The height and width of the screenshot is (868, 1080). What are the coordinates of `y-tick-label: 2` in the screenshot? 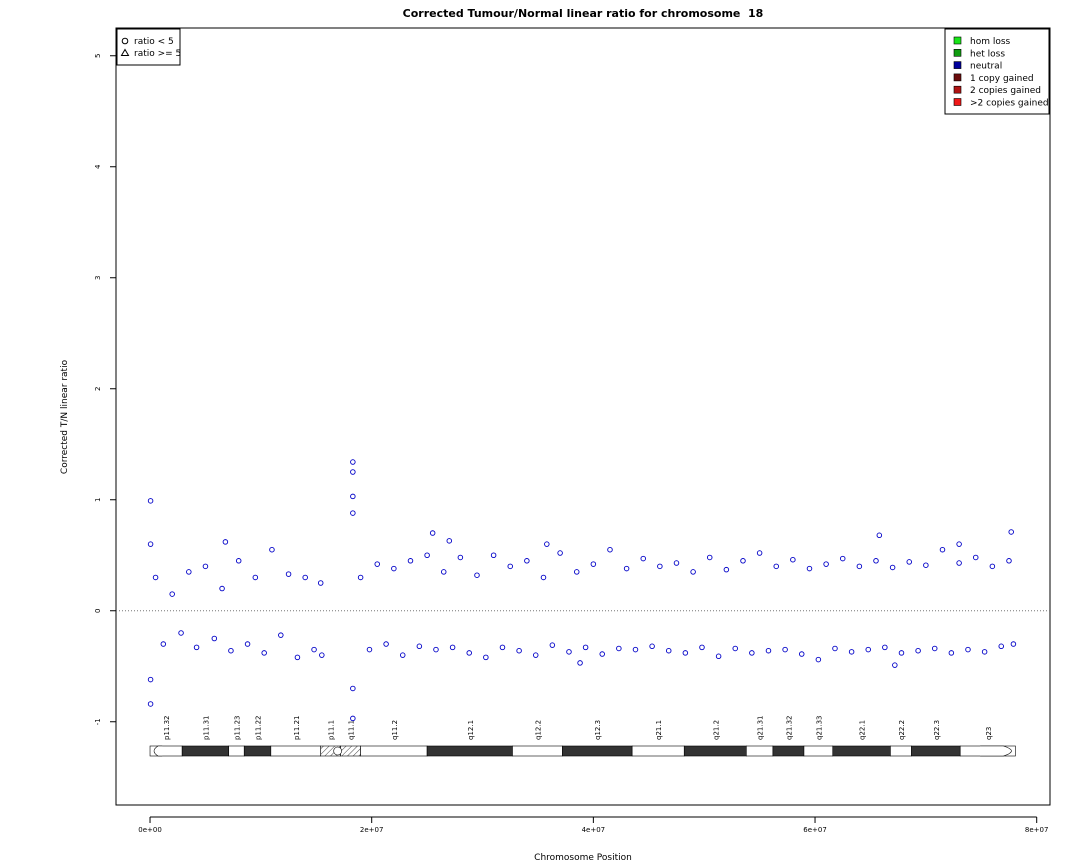 It's located at (98, 389).